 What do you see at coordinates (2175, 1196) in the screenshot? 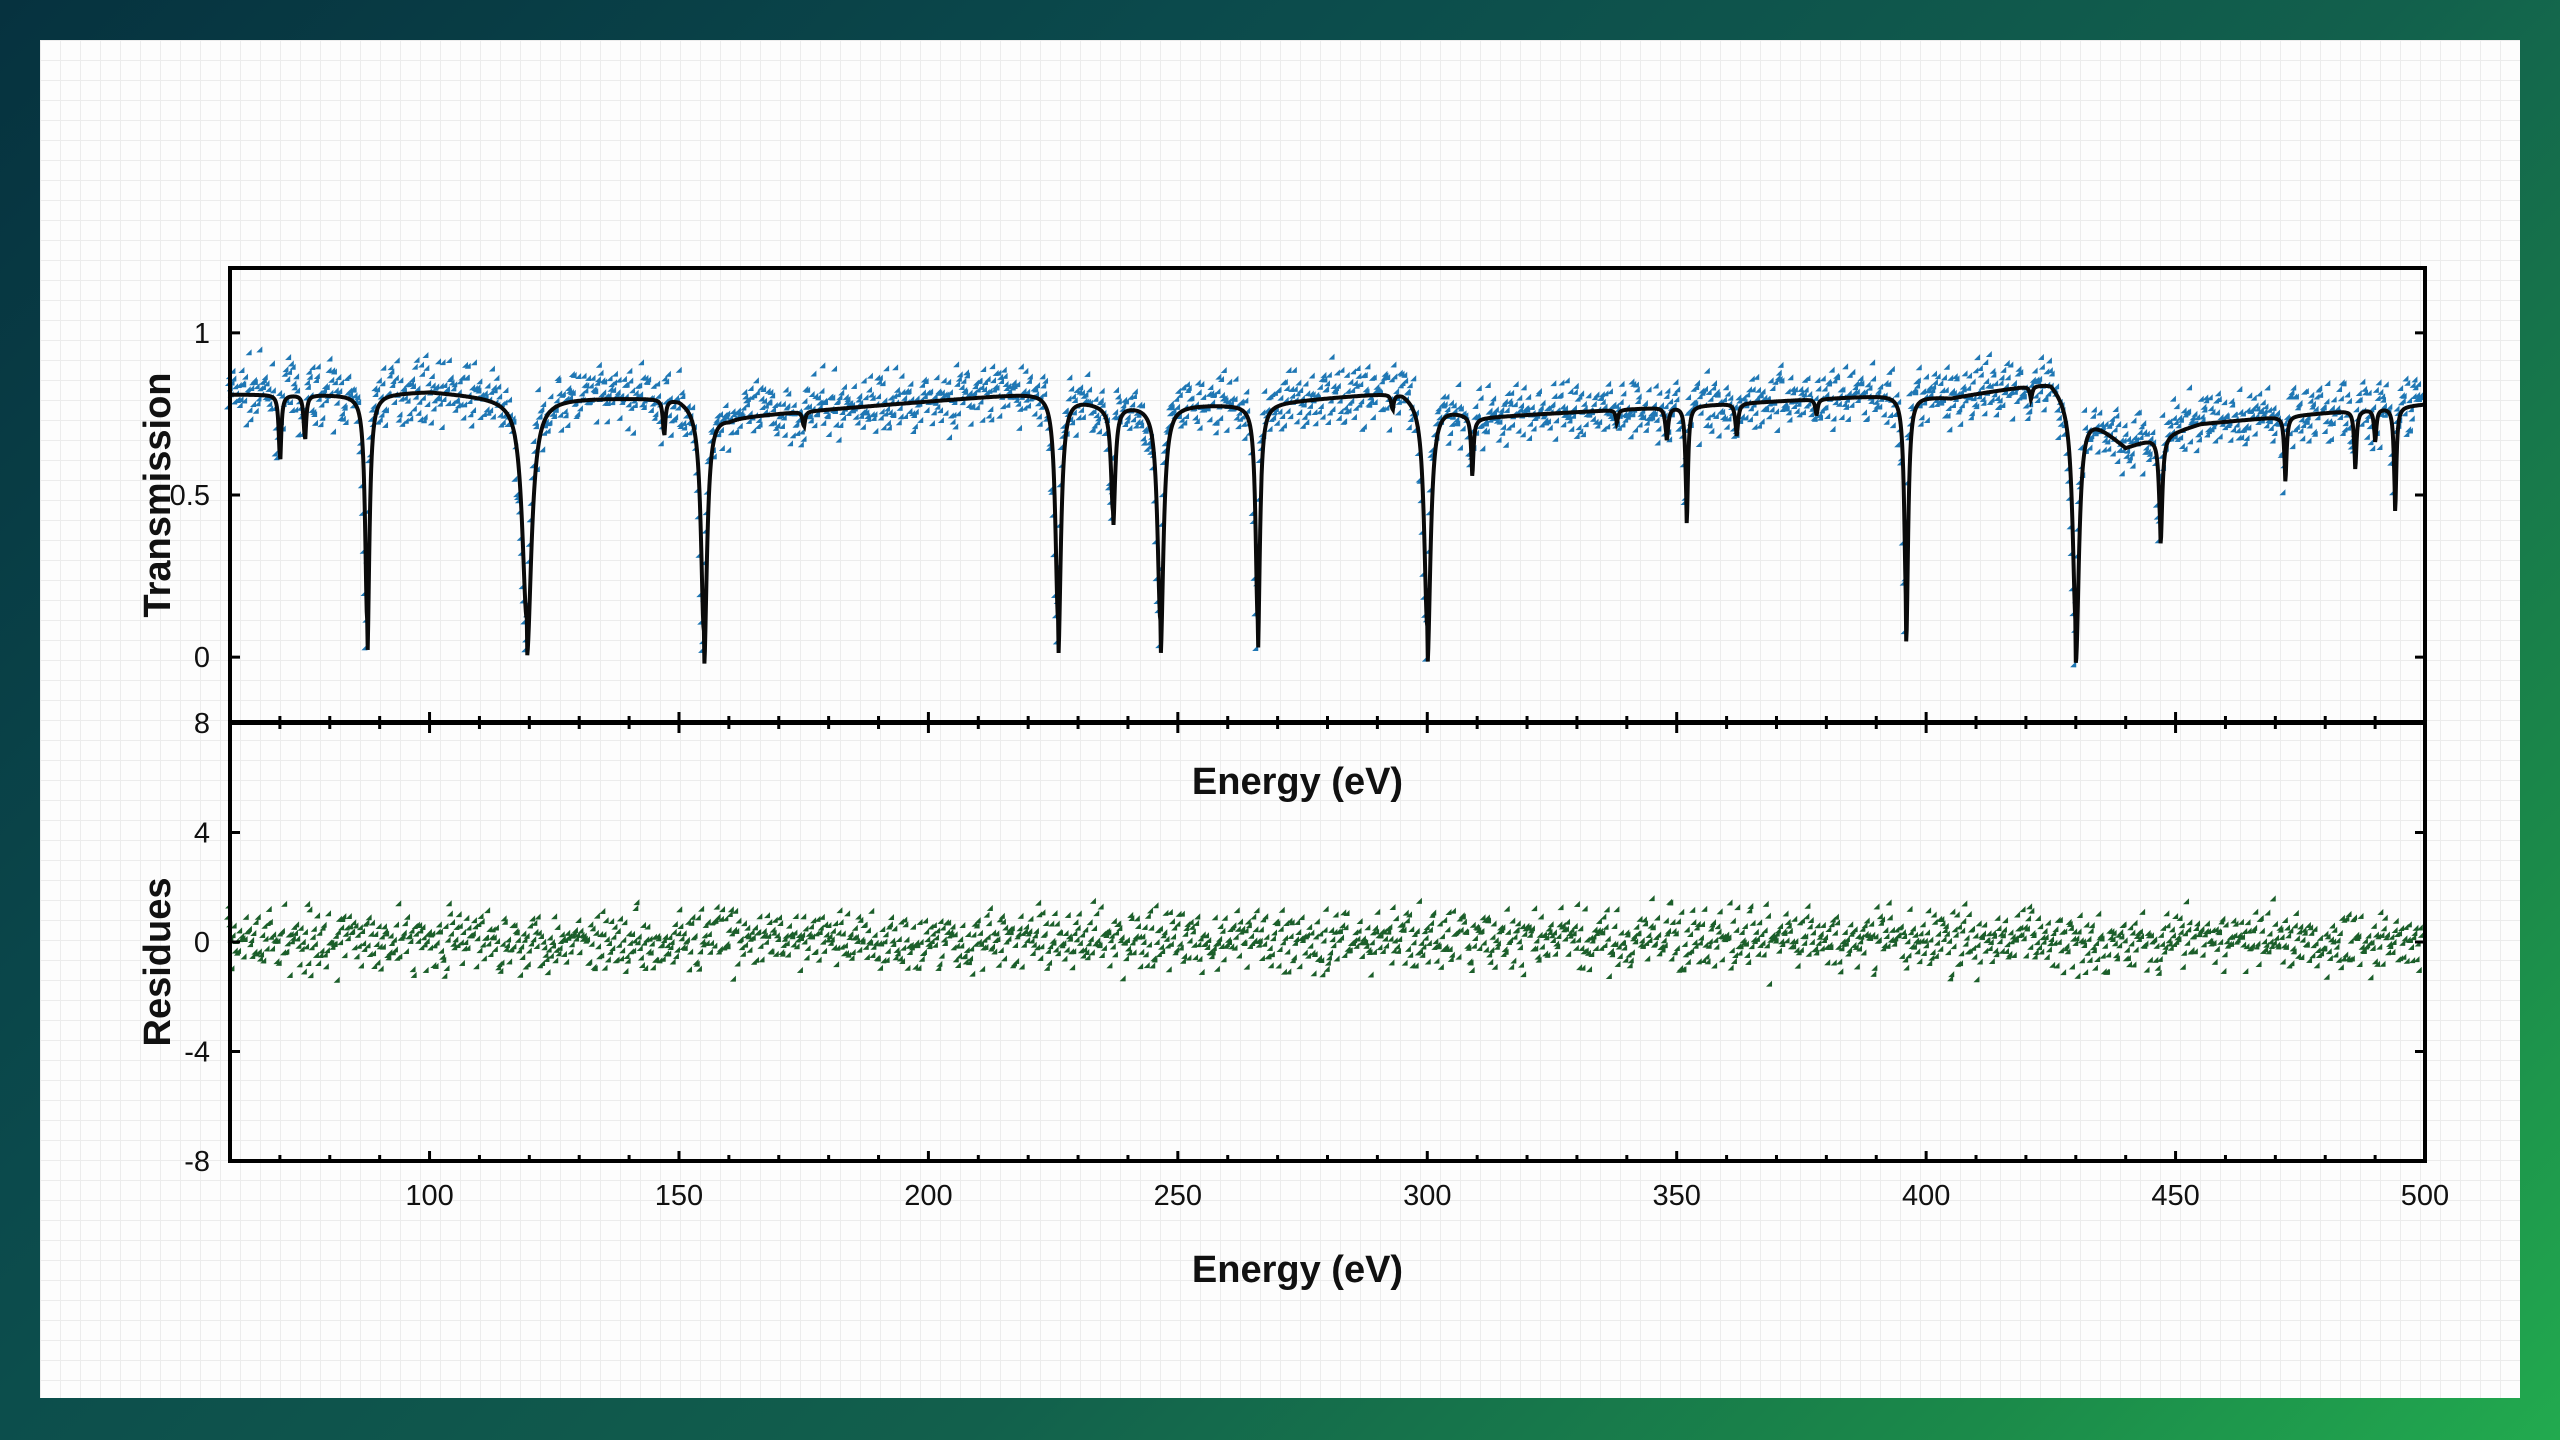
I see `x-tick-label: 450` at bounding box center [2175, 1196].